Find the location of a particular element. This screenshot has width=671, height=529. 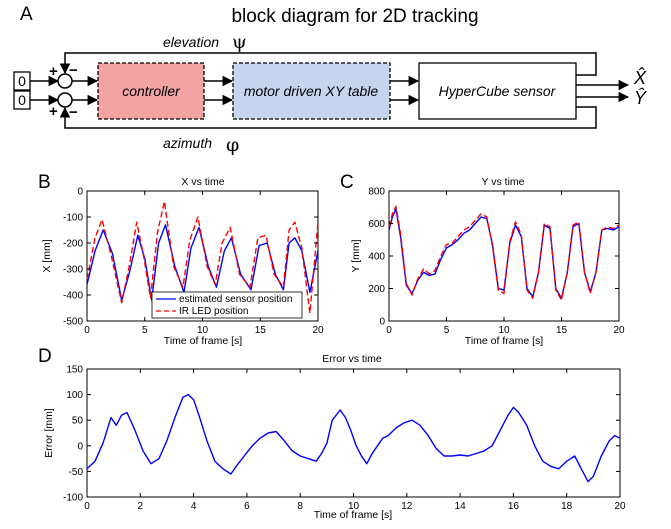

sensor-label: HyperCube sensor is located at coordinates (498, 91).